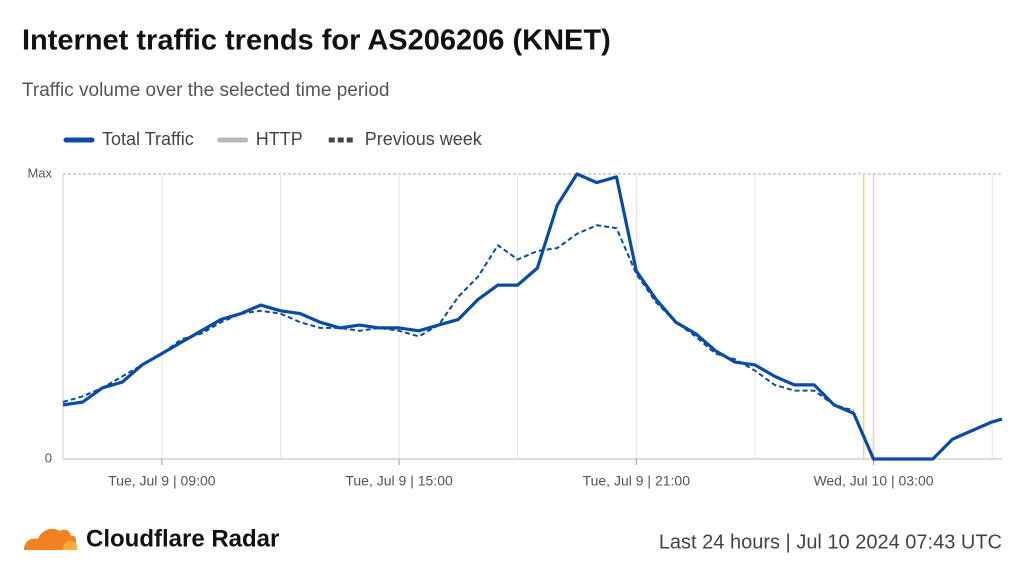 Image resolution: width=1024 pixels, height=576 pixels. I want to click on brand: Cloudflare Radar, so click(182, 538).